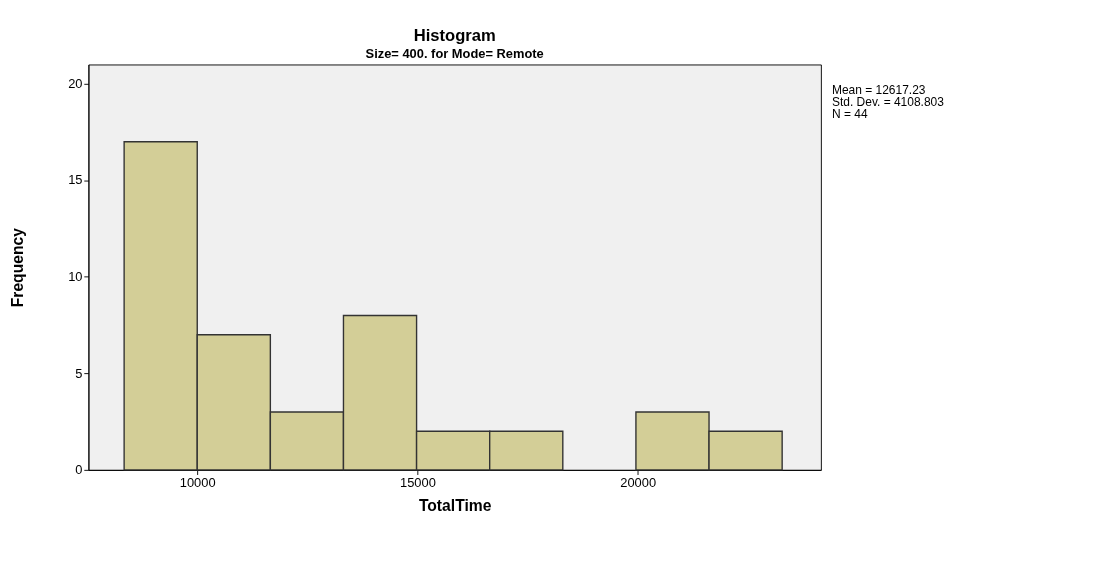 This screenshot has height=579, width=1101. I want to click on y-tick-label: 20, so click(75, 83).